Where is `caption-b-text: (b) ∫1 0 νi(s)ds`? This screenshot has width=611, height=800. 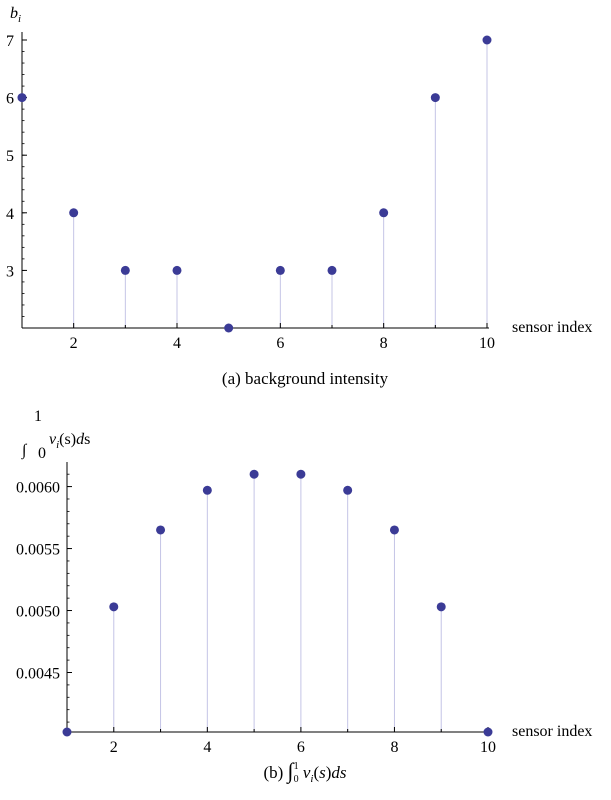 caption-b-text: (b) ∫1 0 νi(s)ds is located at coordinates (304, 771).